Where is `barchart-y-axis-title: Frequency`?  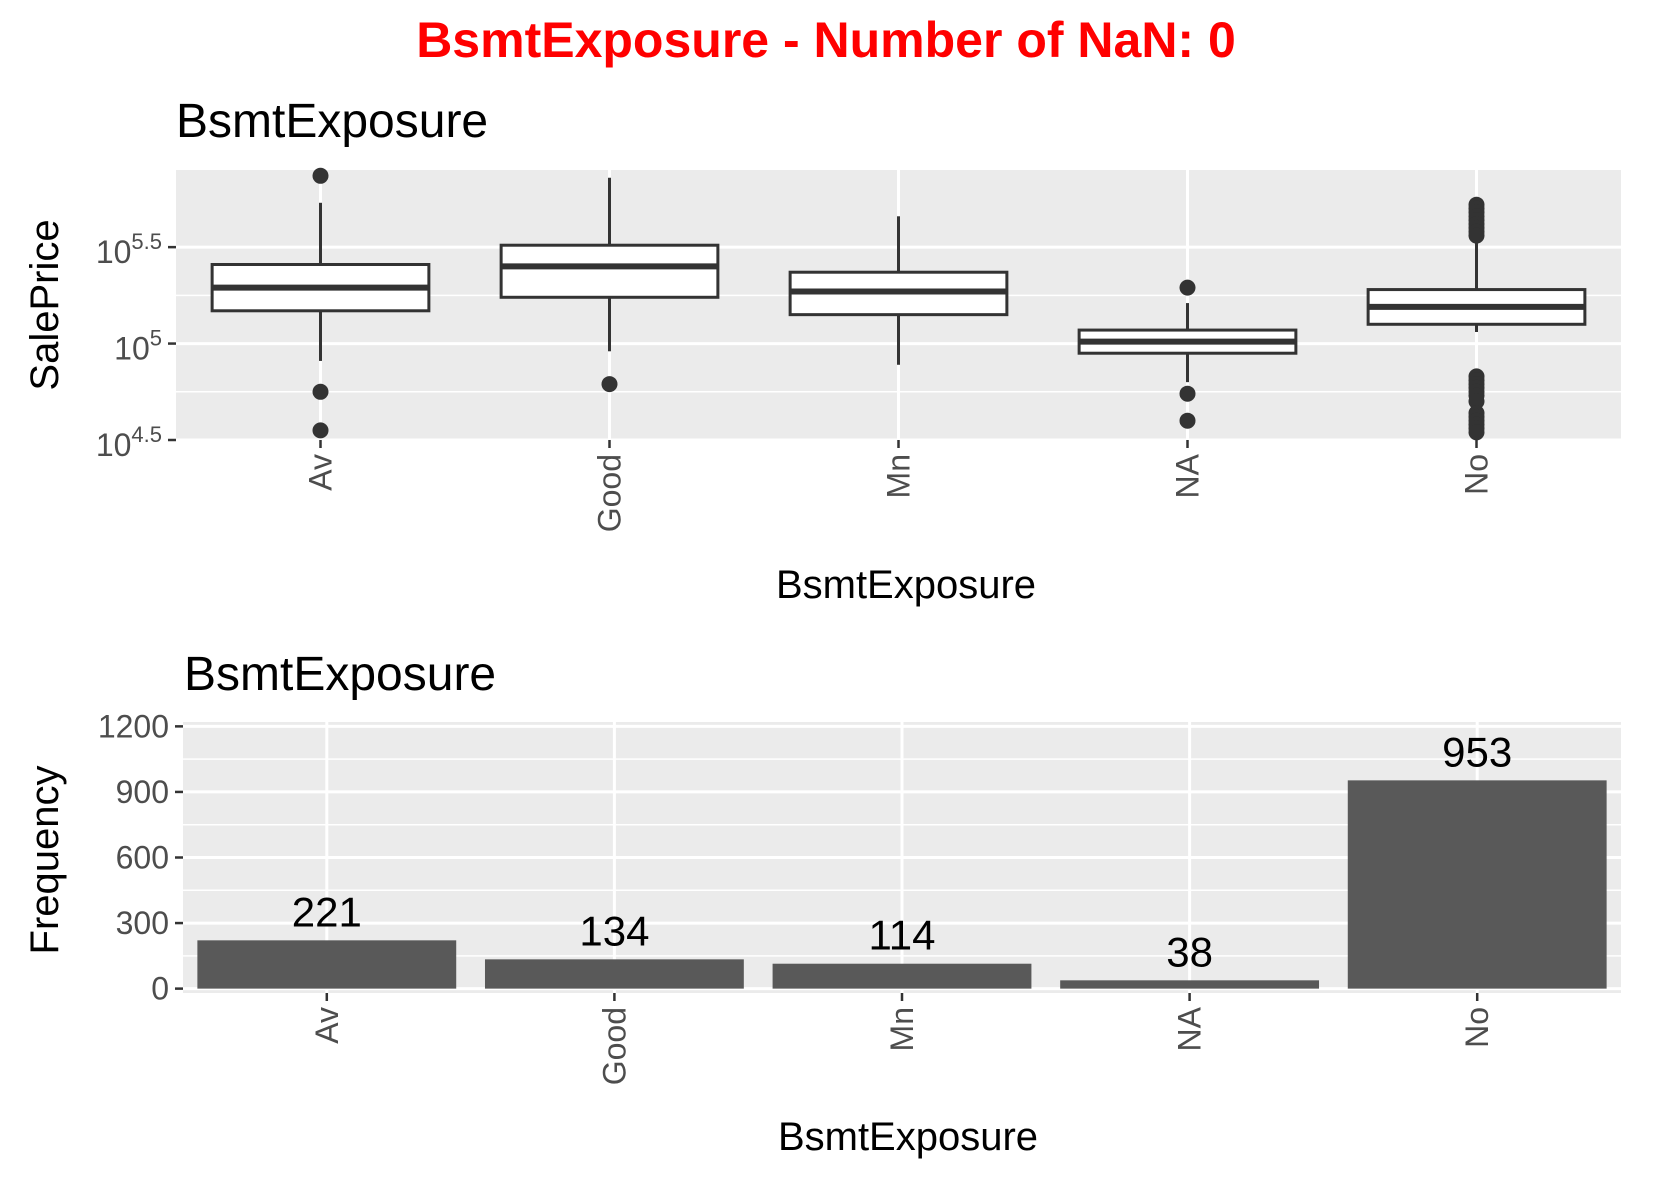
barchart-y-axis-title: Frequency is located at coordinates (45, 860).